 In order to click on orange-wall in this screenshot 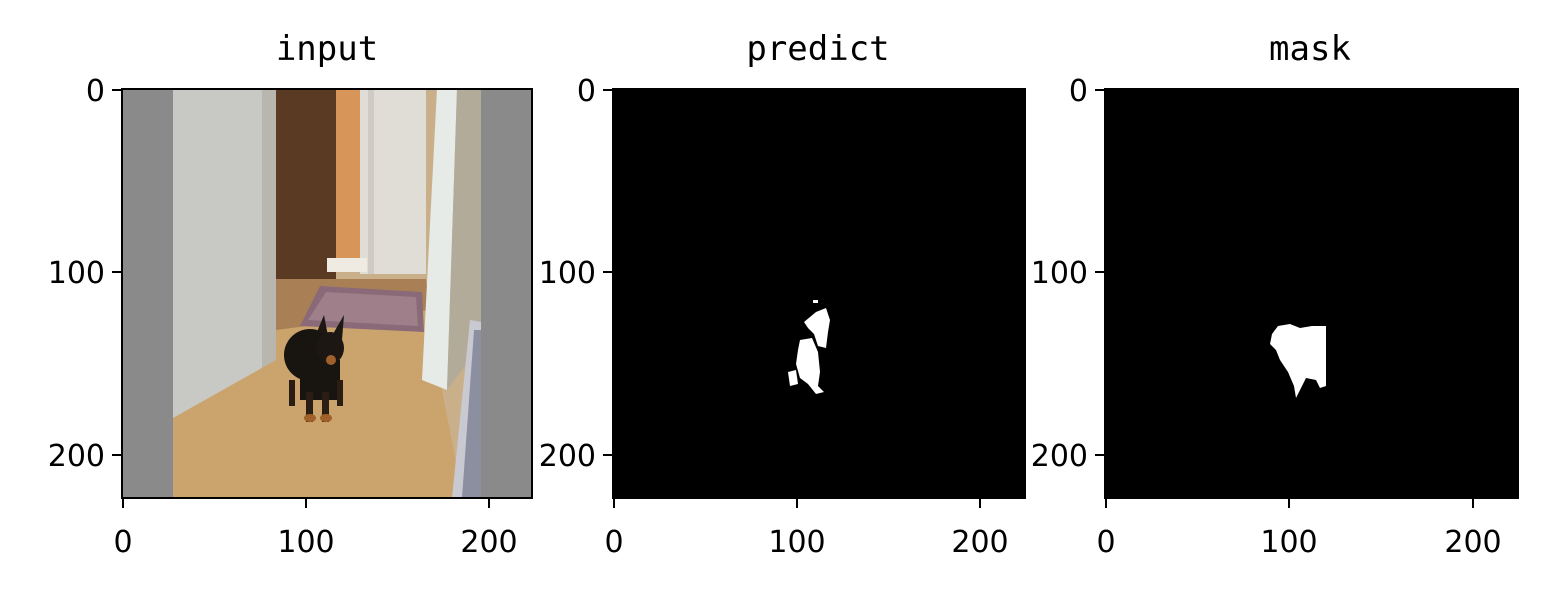, I will do `click(348, 176)`.